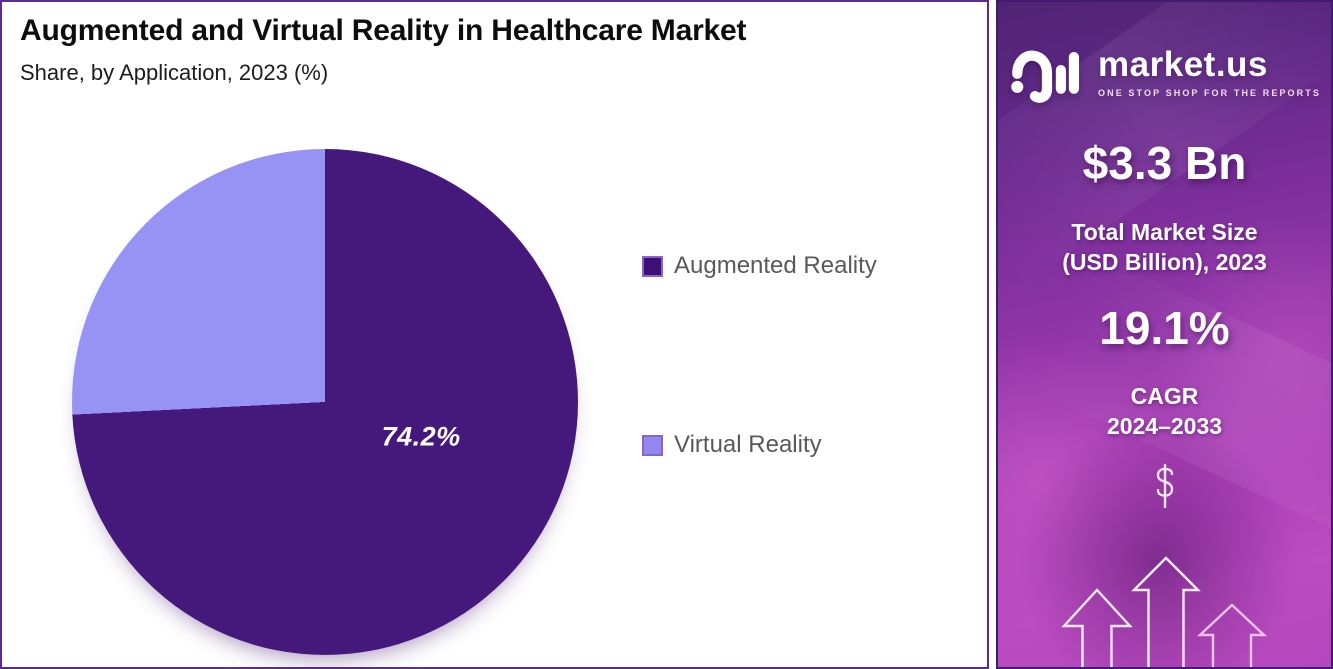  Describe the element at coordinates (1164, 486) in the screenshot. I see `dollar-icon` at that location.